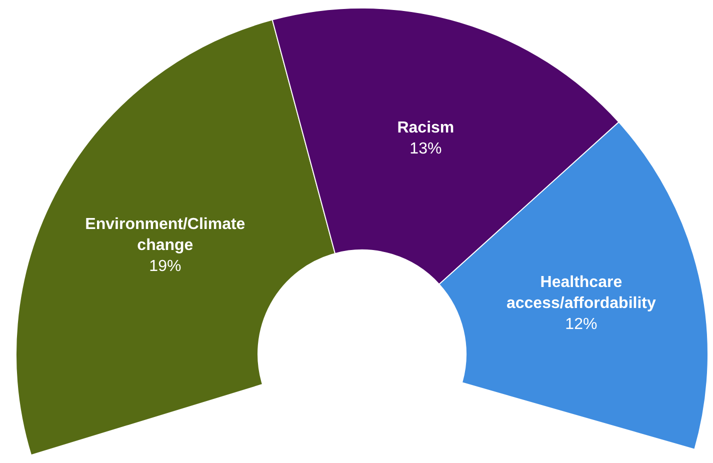  What do you see at coordinates (165, 235) in the screenshot?
I see `slice-label: Environment/Climate change` at bounding box center [165, 235].